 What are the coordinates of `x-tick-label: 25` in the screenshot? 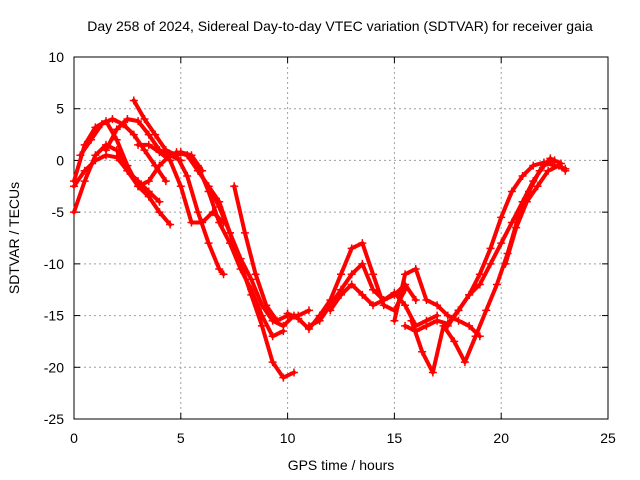 It's located at (608, 438).